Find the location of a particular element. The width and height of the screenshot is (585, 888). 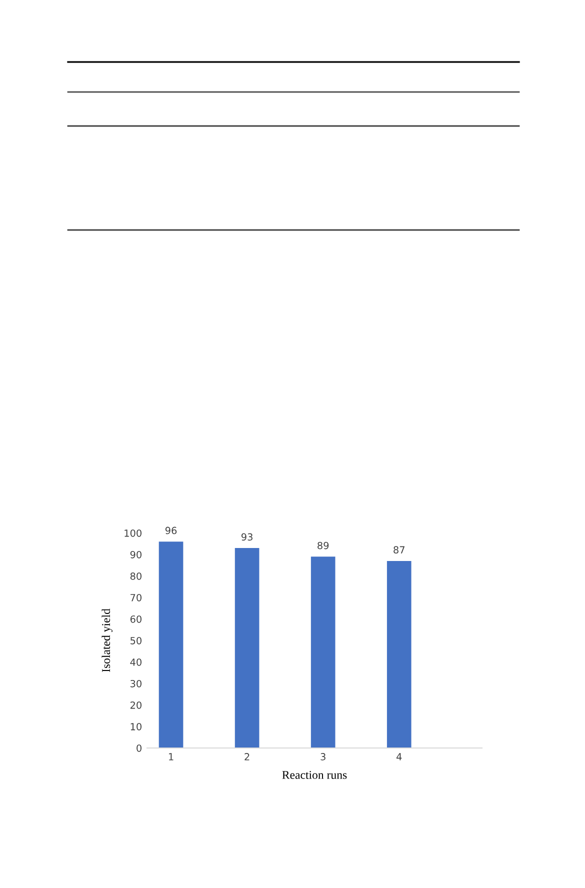

y-tick-label: 50 is located at coordinates (136, 640).